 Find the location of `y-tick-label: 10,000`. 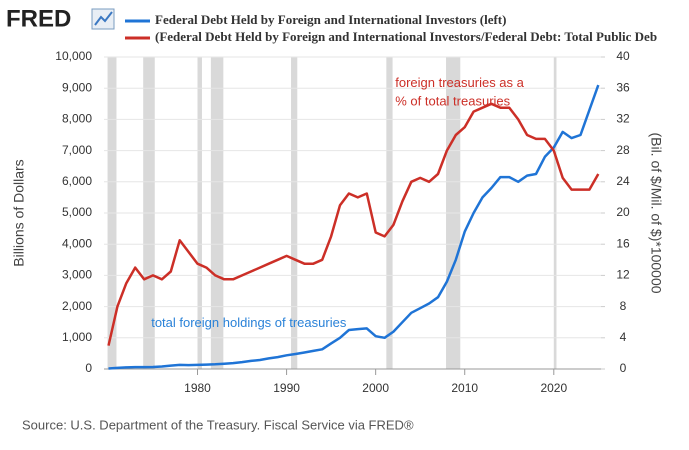

y-tick-label: 10,000 is located at coordinates (73, 56).